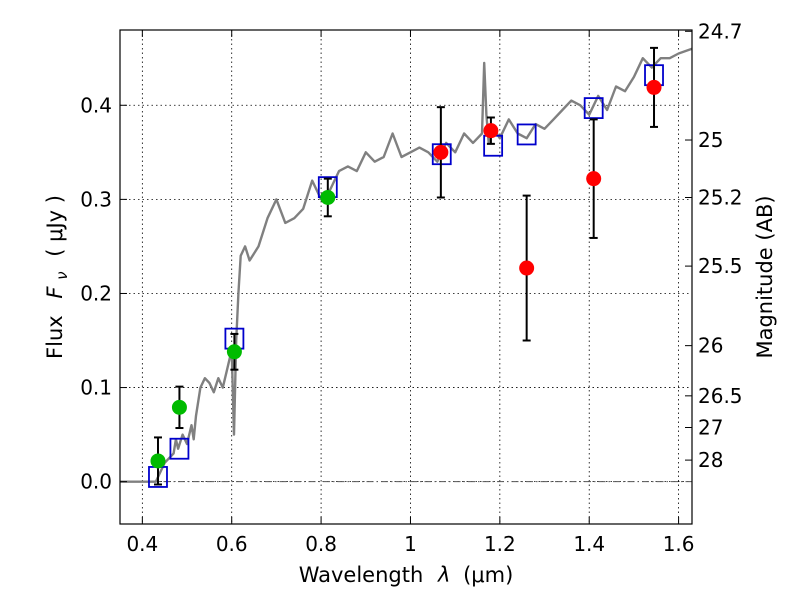  Describe the element at coordinates (96, 482) in the screenshot. I see `y-tick-label: 0.0` at that location.